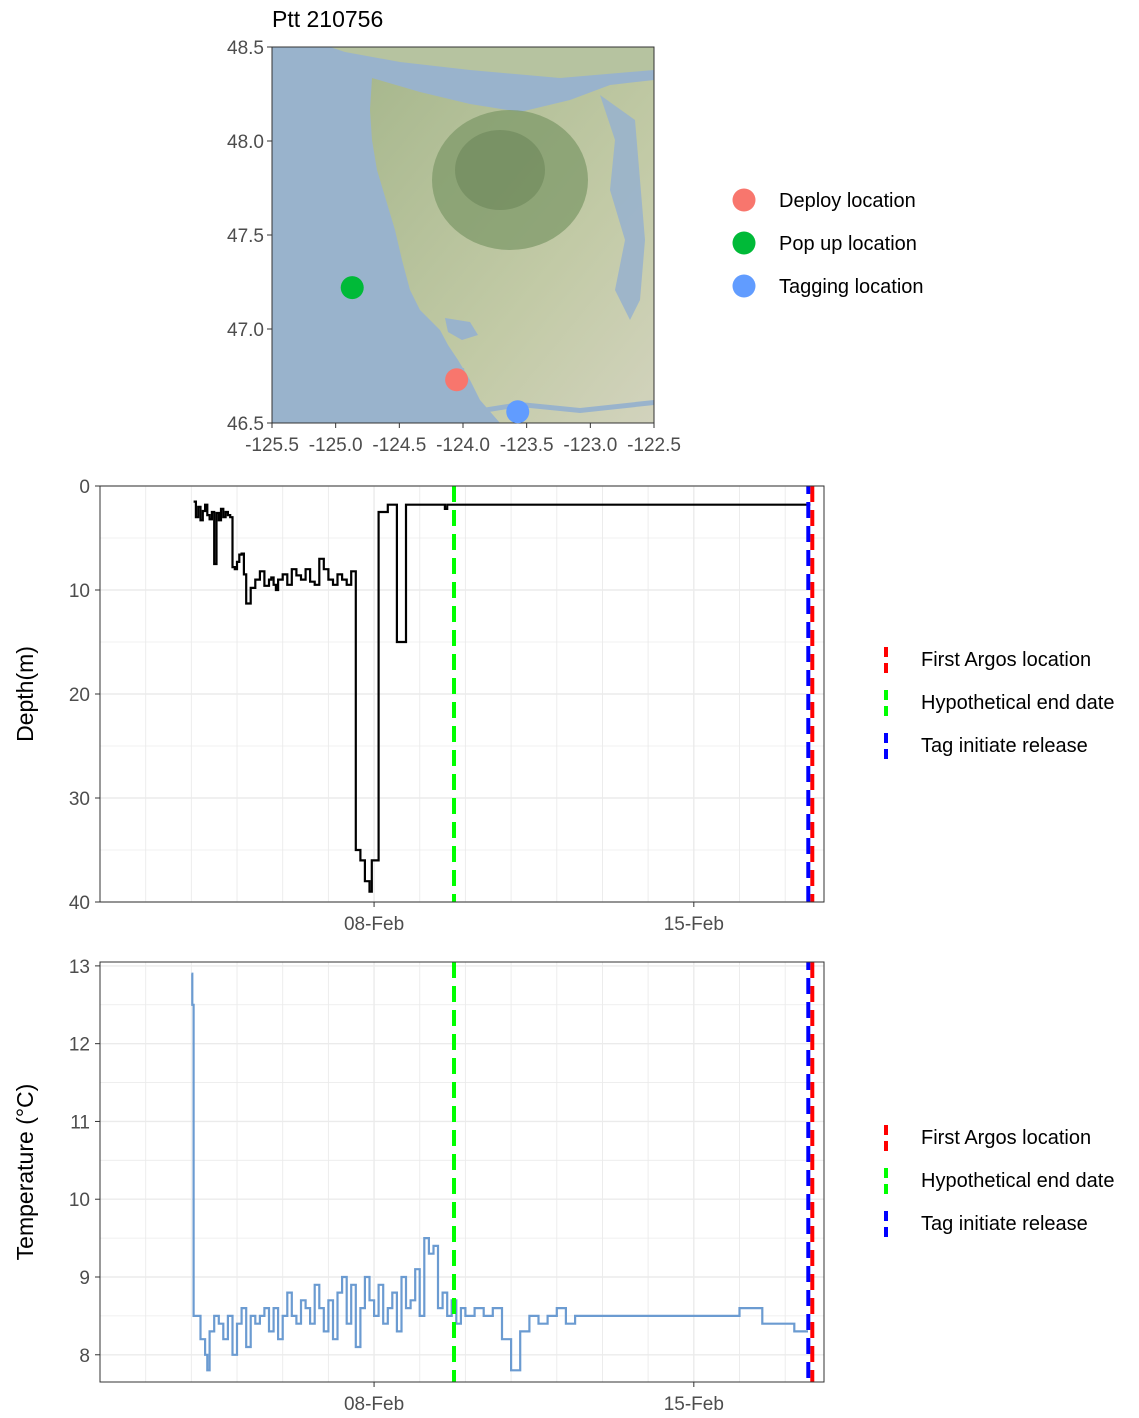 The image size is (1139, 1418). What do you see at coordinates (327, 19) in the screenshot?
I see `map-title: Ptt 210756` at bounding box center [327, 19].